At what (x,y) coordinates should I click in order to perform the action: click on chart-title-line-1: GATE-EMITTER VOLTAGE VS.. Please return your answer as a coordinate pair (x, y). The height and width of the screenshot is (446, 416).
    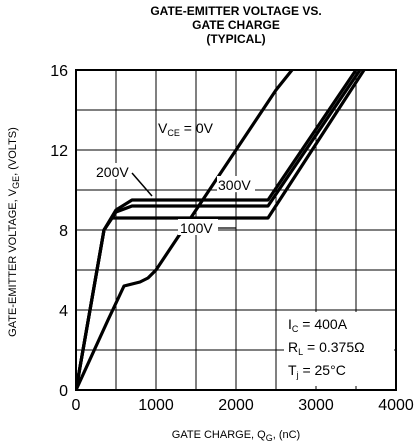
    Looking at the image, I should click on (235, 11).